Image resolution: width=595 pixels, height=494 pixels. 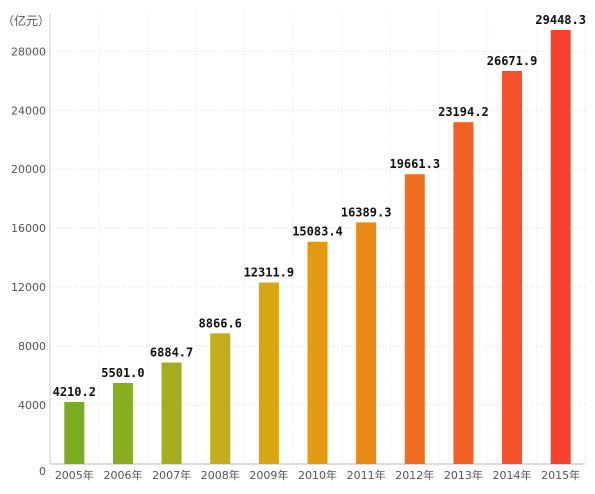 What do you see at coordinates (560, 20) in the screenshot?
I see `data-label: 29448.3` at bounding box center [560, 20].